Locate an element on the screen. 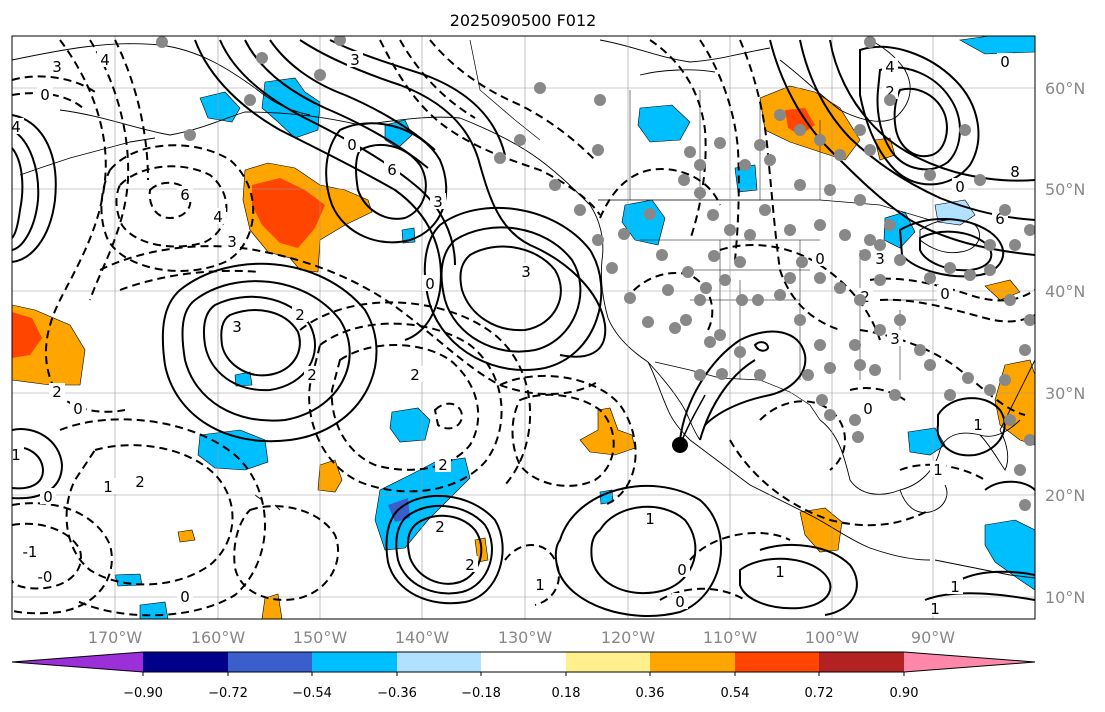  latitude-label: 10°N is located at coordinates (1065, 597).